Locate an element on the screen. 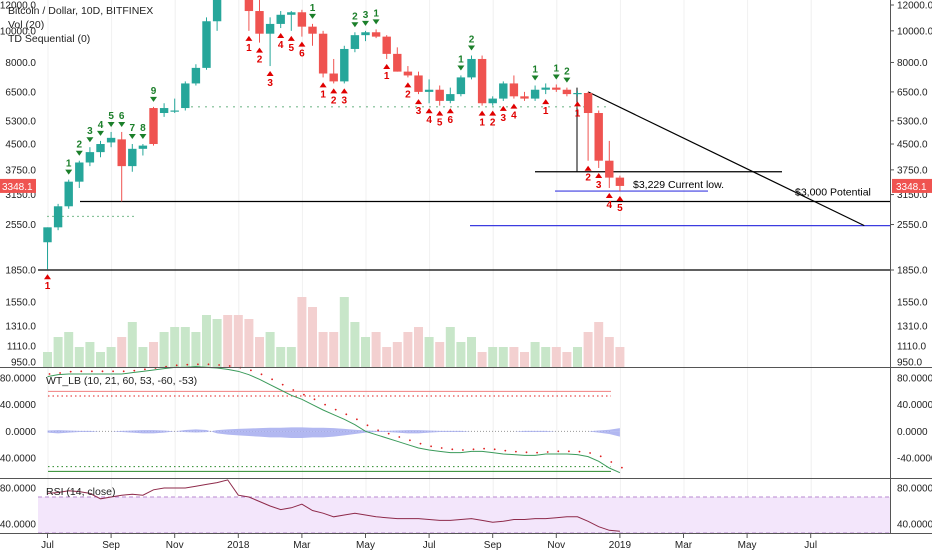  td-count-label: 2 is located at coordinates (80, 145).